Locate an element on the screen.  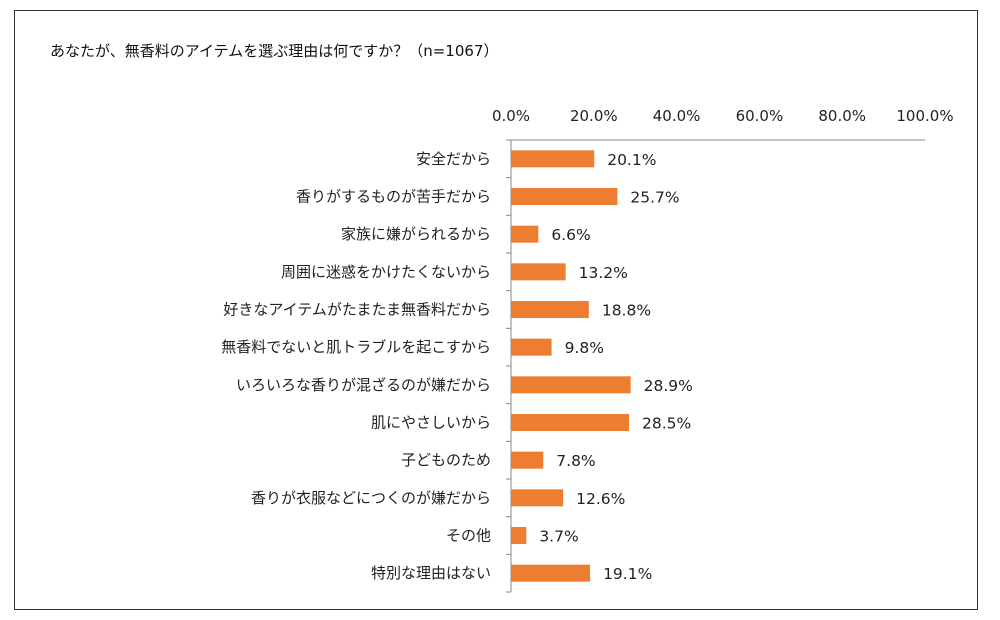
category-label: 肌にやさしいから is located at coordinates (431, 423).